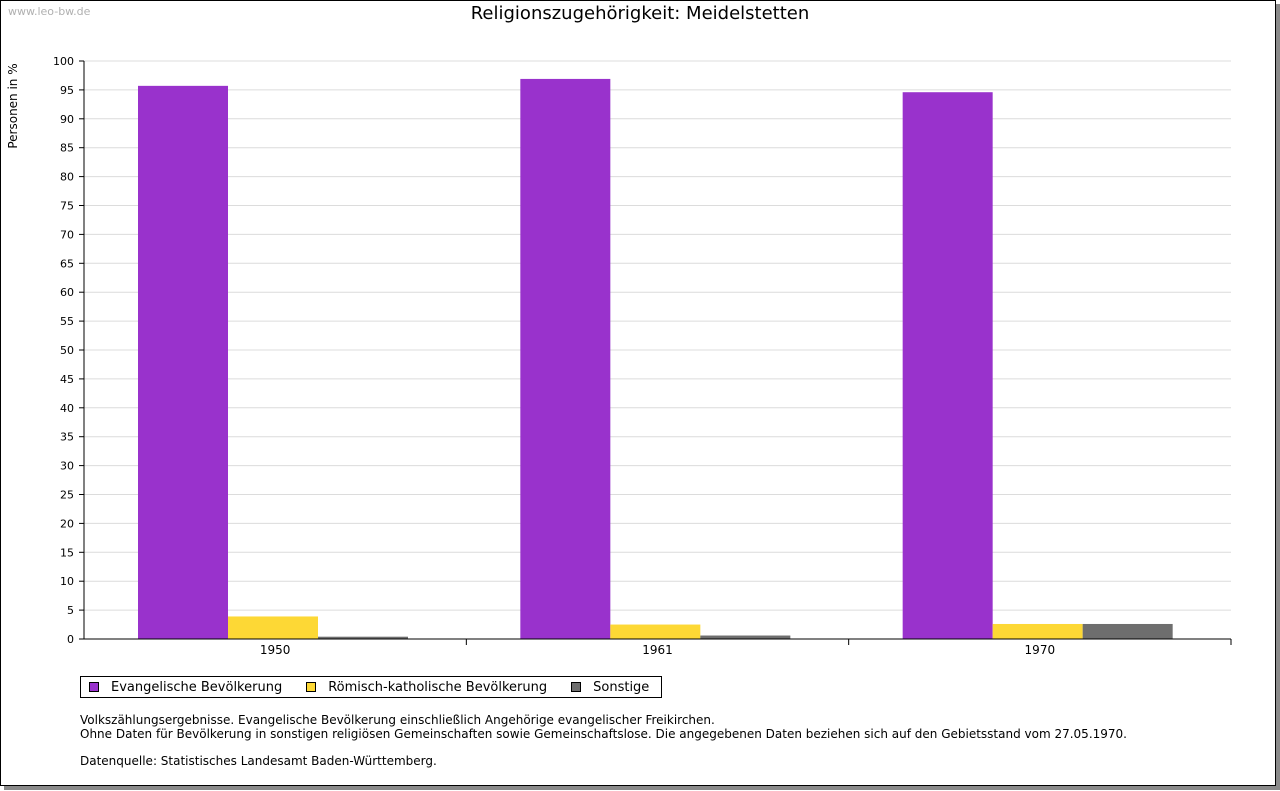  I want to click on y-tick-label: 85, so click(67, 148).